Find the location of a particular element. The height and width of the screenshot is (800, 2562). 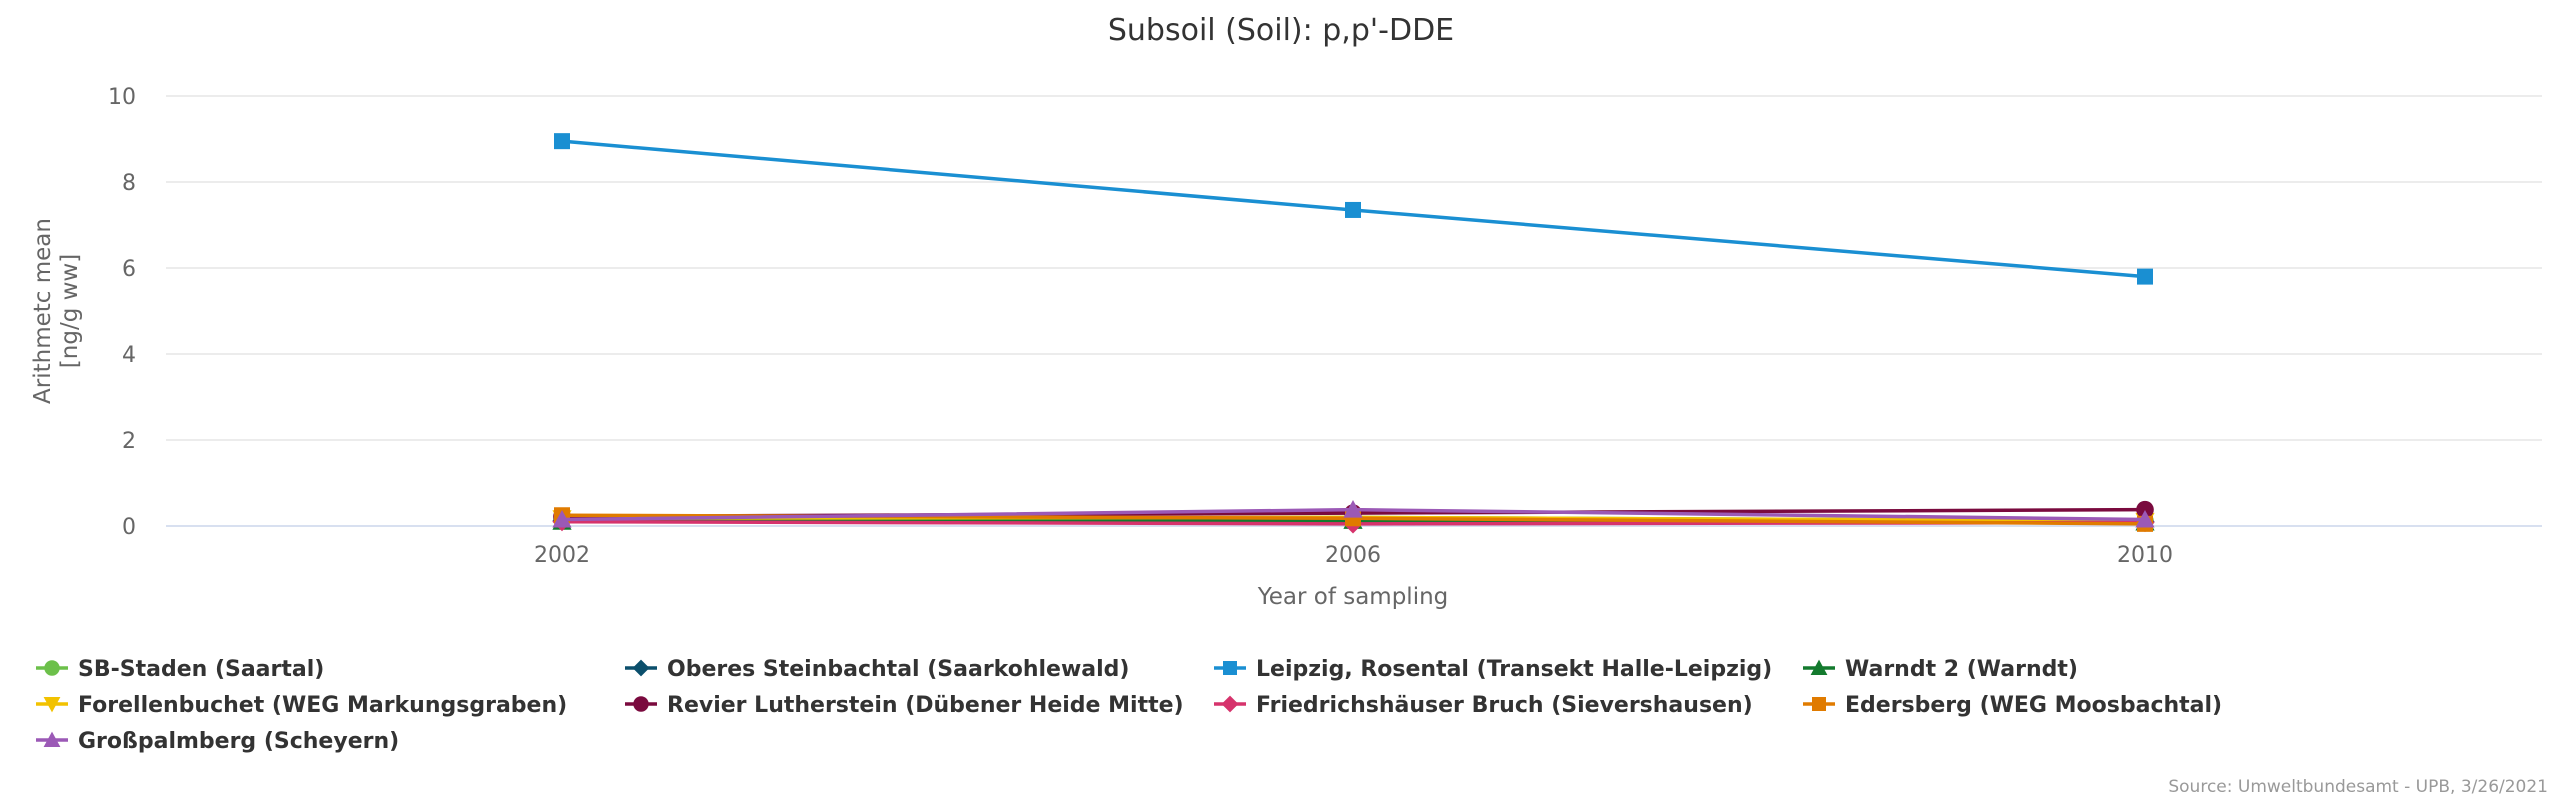

x-tick-label: 2002 is located at coordinates (562, 555).